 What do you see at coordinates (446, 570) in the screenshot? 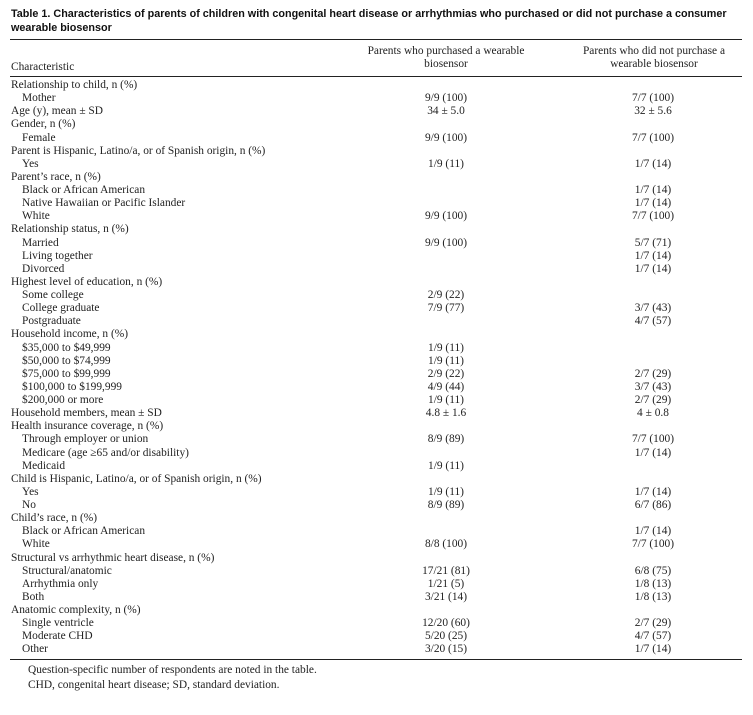
I see `purchased-value: 17/21 (81)` at bounding box center [446, 570].